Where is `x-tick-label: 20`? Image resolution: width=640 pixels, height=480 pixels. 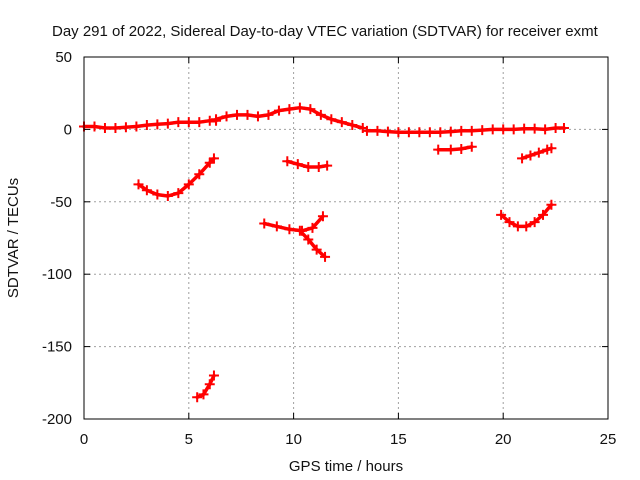
x-tick-label: 20 is located at coordinates (503, 439).